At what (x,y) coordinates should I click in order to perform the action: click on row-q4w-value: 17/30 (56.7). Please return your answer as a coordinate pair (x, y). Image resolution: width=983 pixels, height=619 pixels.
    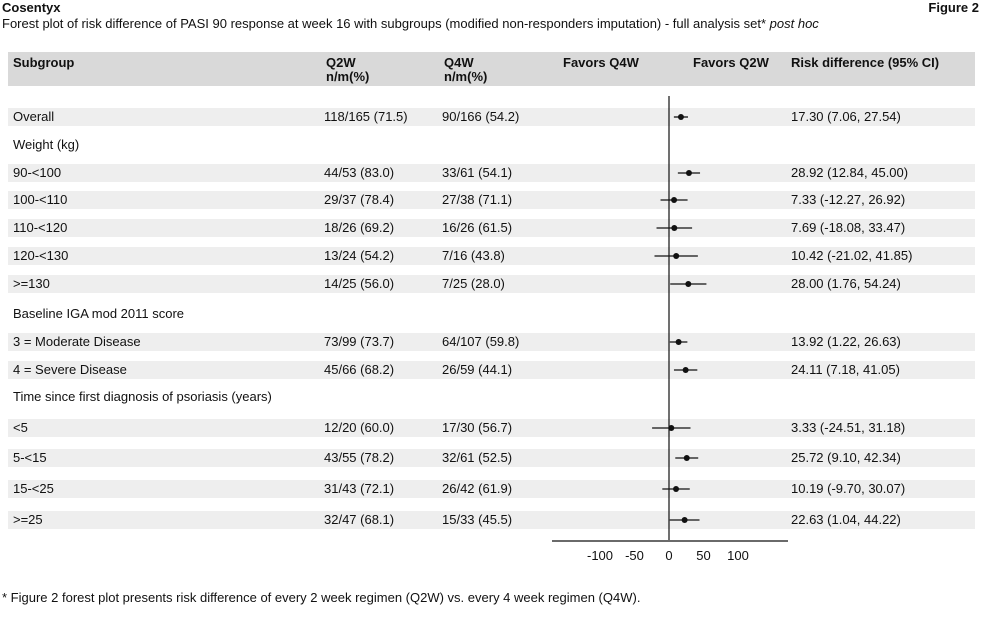
    Looking at the image, I should click on (477, 427).